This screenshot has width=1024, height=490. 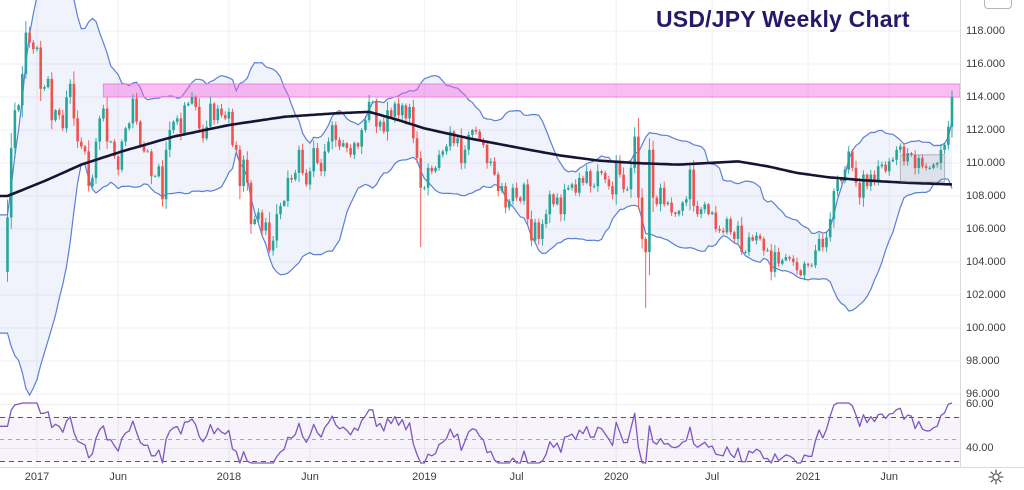 What do you see at coordinates (986, 195) in the screenshot?
I see `price-tick-label: 108.000` at bounding box center [986, 195].